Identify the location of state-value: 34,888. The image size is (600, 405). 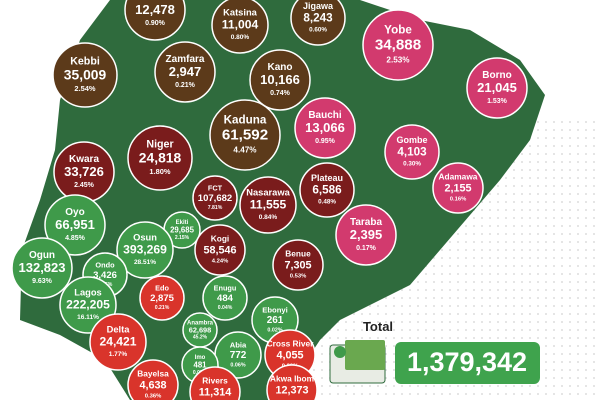
(398, 45).